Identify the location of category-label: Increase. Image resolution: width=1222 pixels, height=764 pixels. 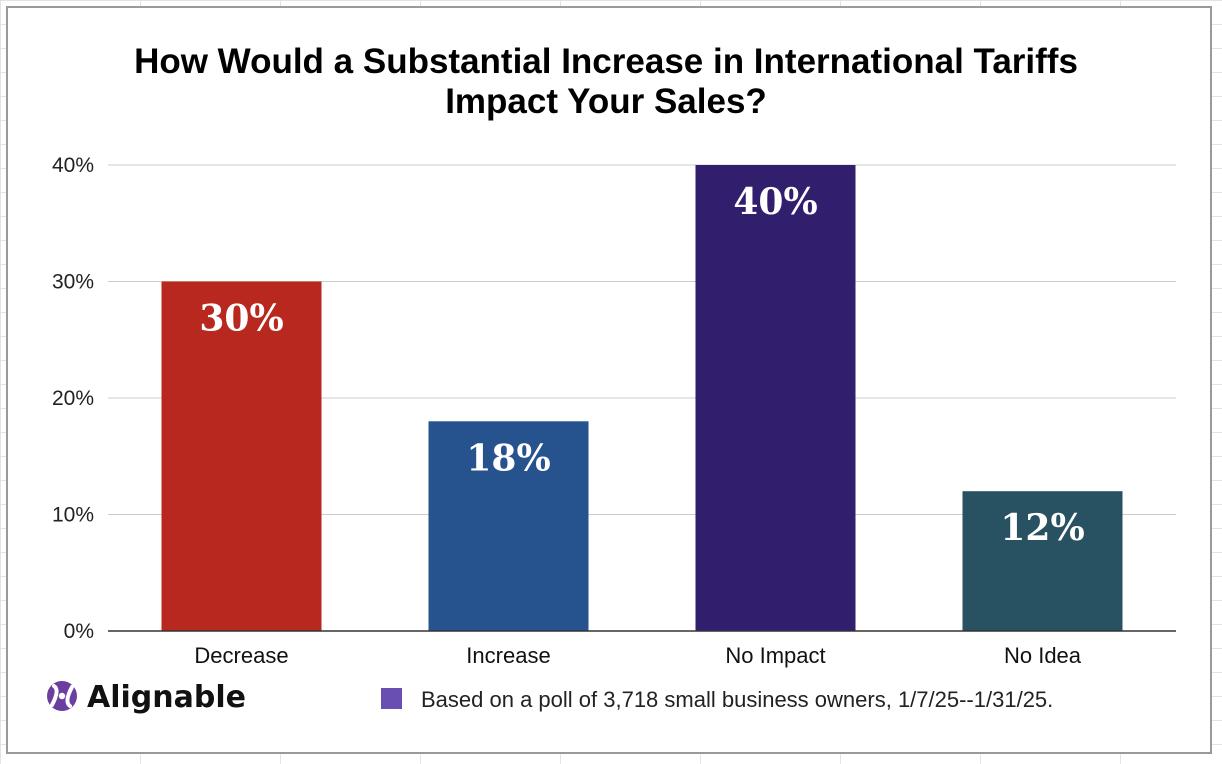
(508, 655).